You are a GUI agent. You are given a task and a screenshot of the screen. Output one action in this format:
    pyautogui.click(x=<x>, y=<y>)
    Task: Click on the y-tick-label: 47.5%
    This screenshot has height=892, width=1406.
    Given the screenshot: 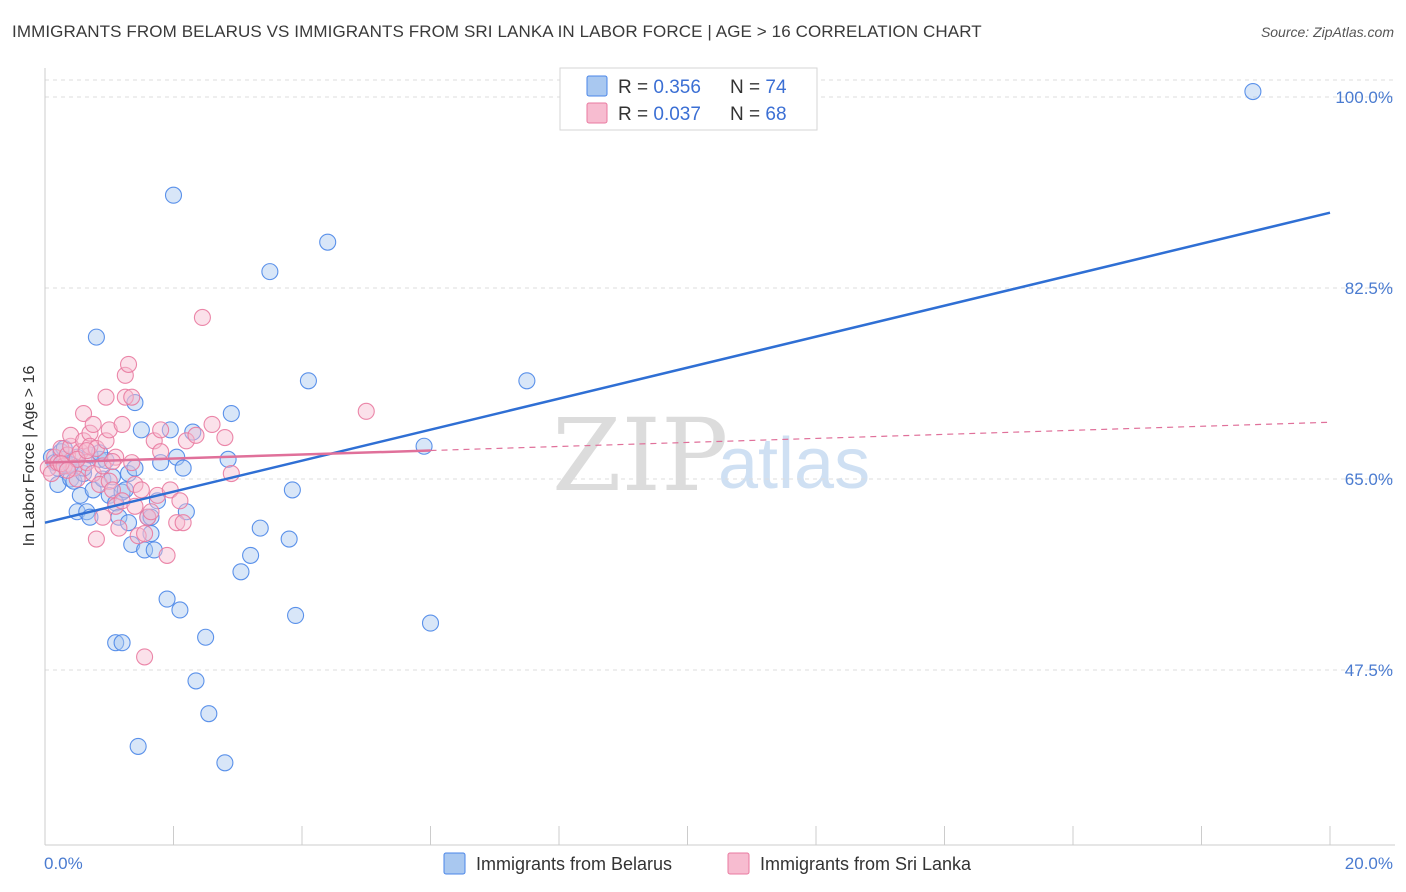 What is the action you would take?
    pyautogui.click(x=1369, y=670)
    